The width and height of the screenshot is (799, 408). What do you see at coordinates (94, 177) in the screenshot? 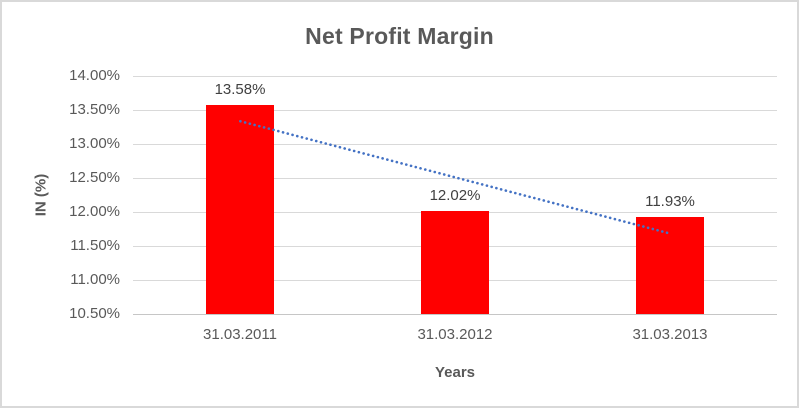
I see `y-axis-tick-label: 12.50%` at bounding box center [94, 177].